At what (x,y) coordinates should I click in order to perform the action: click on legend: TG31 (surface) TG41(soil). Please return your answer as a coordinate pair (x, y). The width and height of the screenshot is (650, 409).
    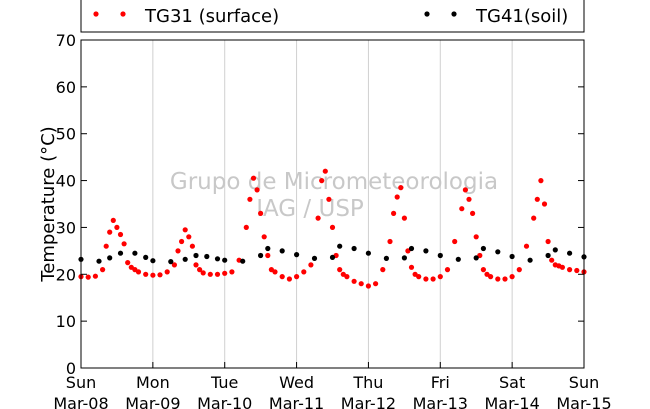
    Looking at the image, I should click on (332, 16).